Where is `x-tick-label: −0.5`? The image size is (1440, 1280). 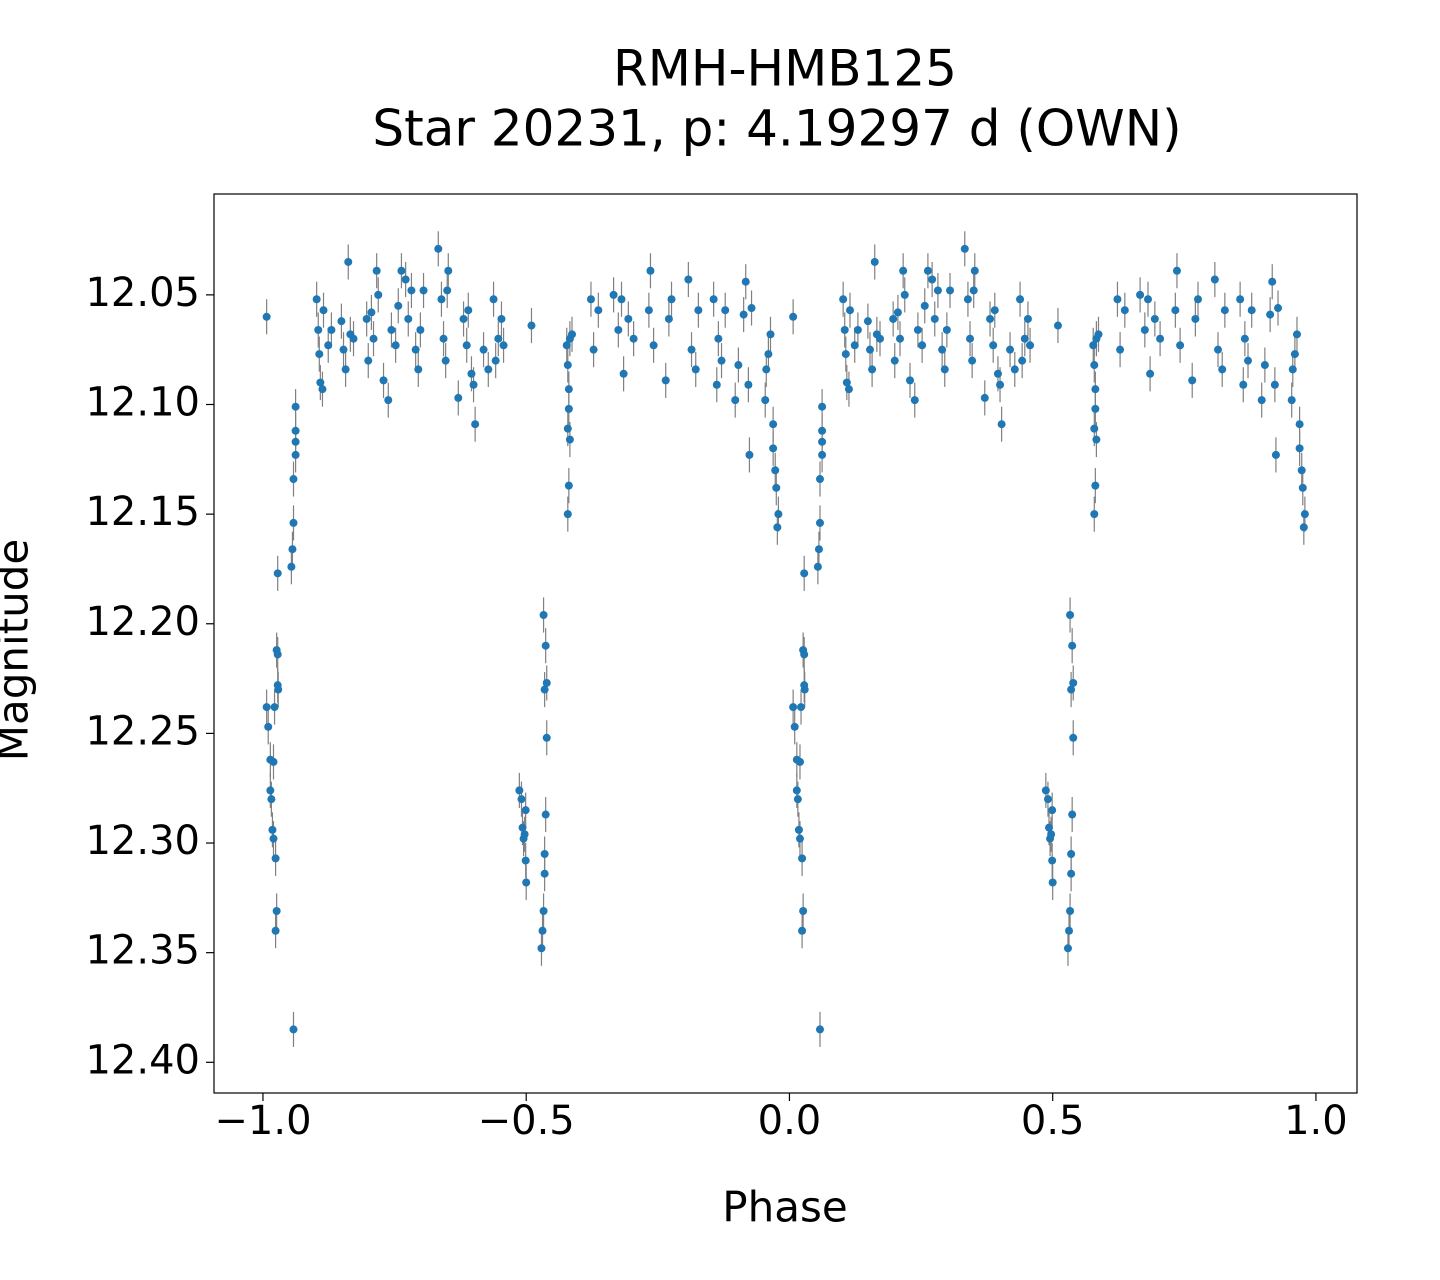 x-tick-label: −0.5 is located at coordinates (526, 1121).